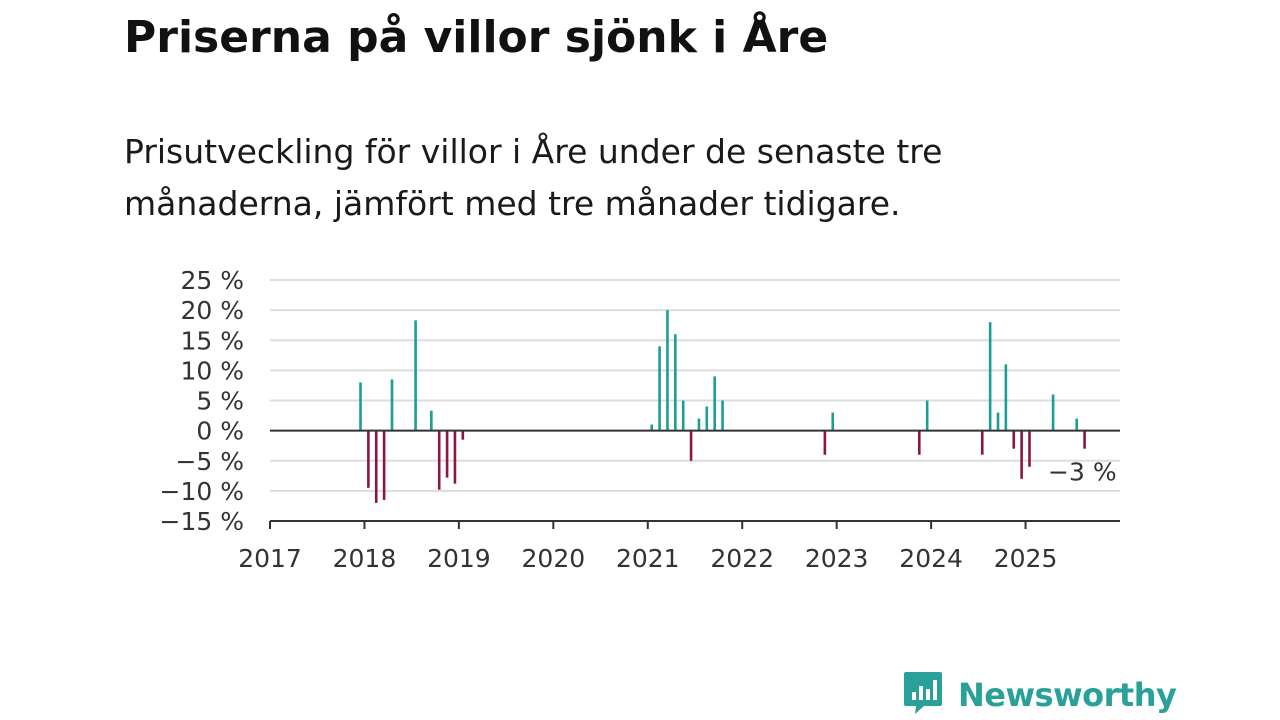 This screenshot has height=720, width=1280. I want to click on x-tick-label: 2023, so click(837, 558).